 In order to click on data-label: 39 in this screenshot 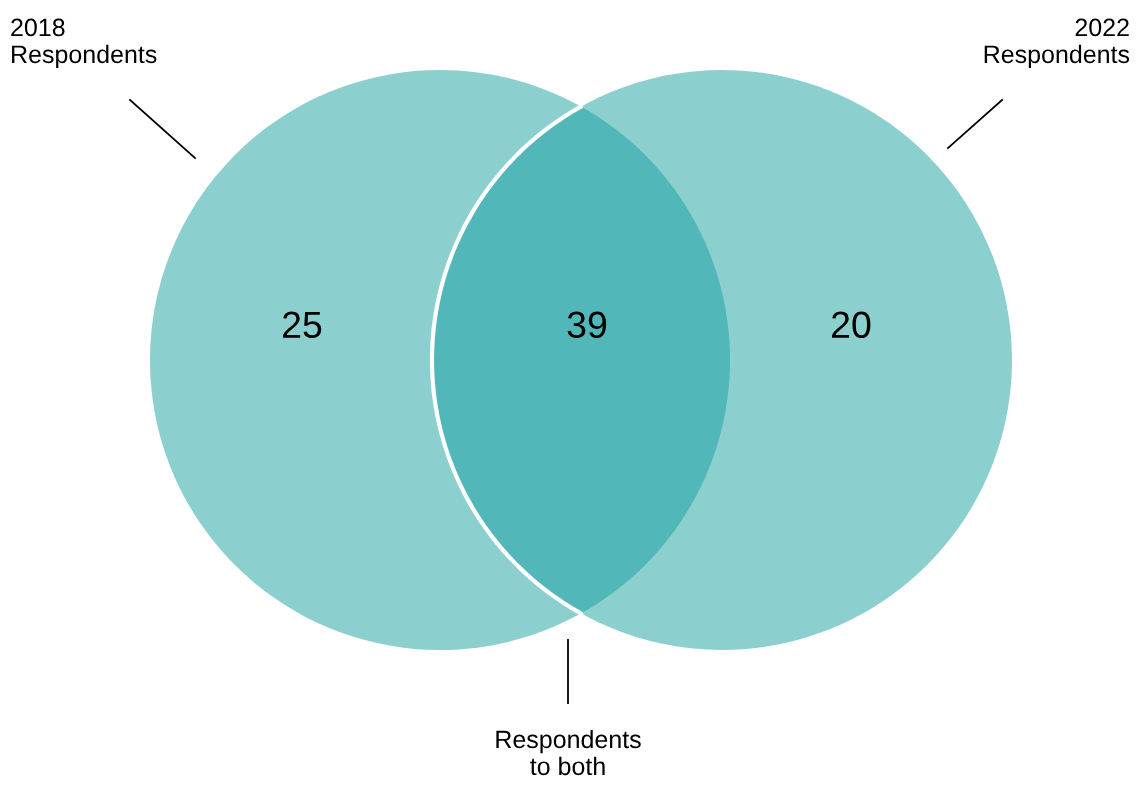, I will do `click(587, 325)`.